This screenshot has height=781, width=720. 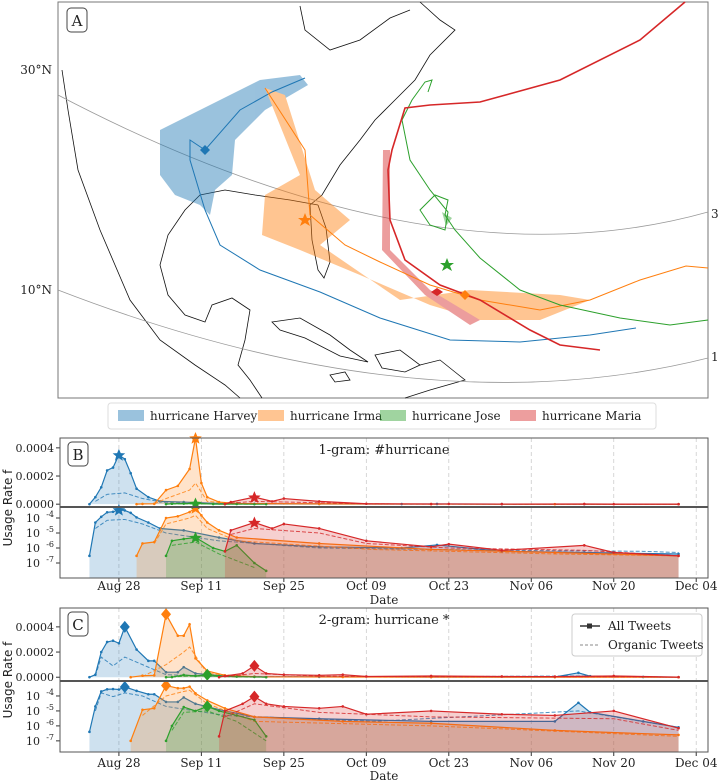 I want to click on organic-line-log, so click(x=410, y=713).